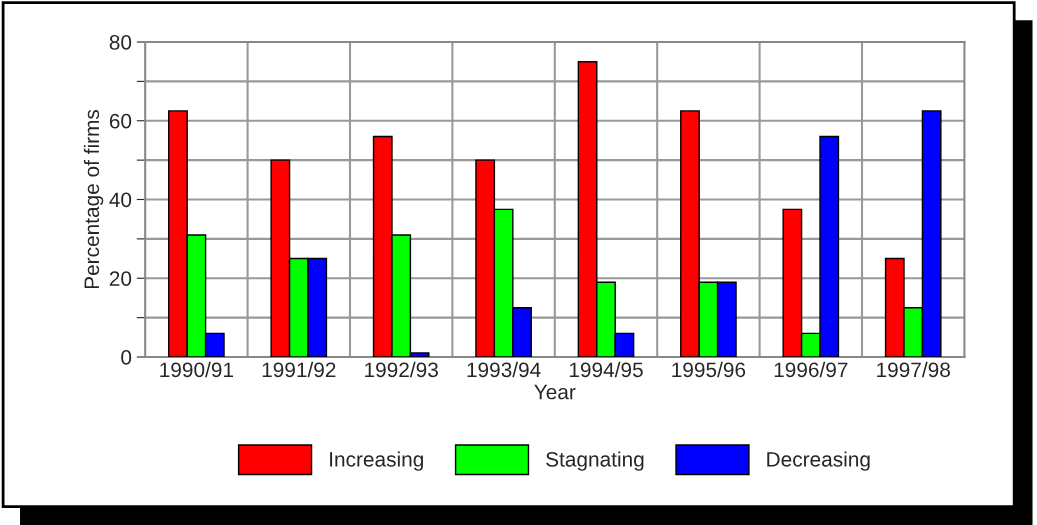 Image resolution: width=1037 pixels, height=525 pixels. I want to click on x-tick-label: 1993/94, so click(504, 369).